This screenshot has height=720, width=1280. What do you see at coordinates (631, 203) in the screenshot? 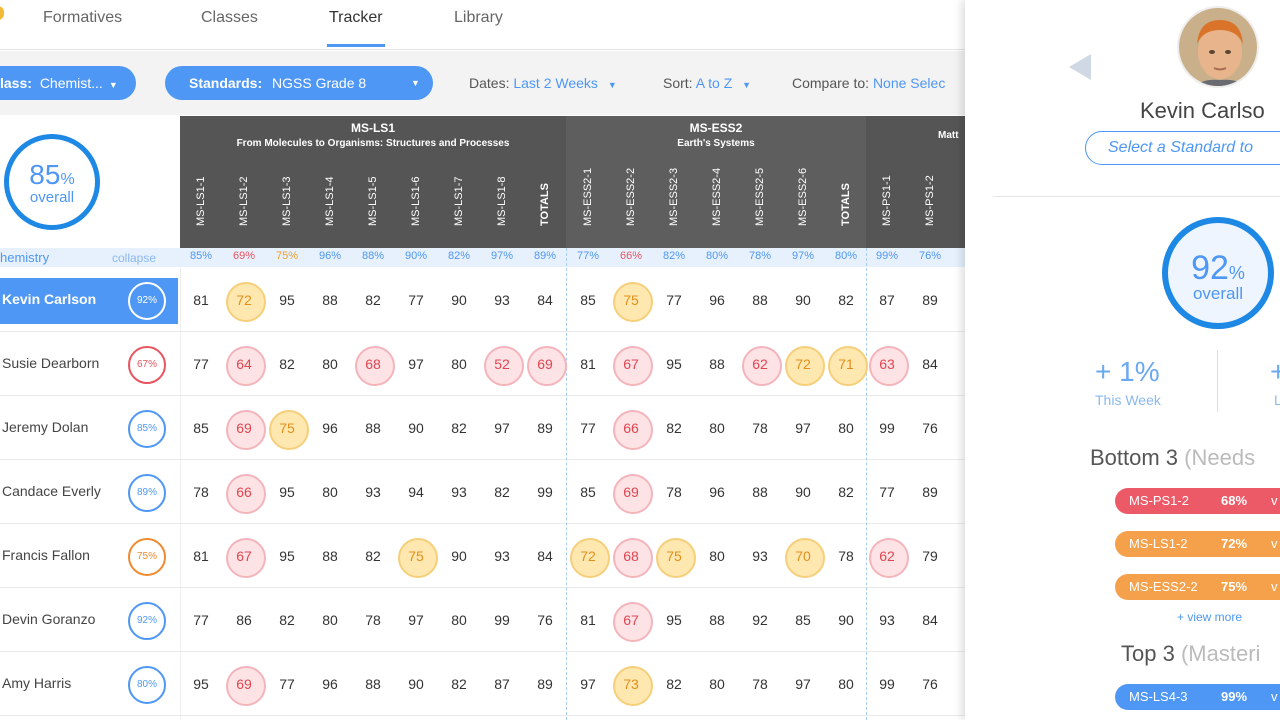
I see `column-header: MS-ESS2-2` at bounding box center [631, 203].